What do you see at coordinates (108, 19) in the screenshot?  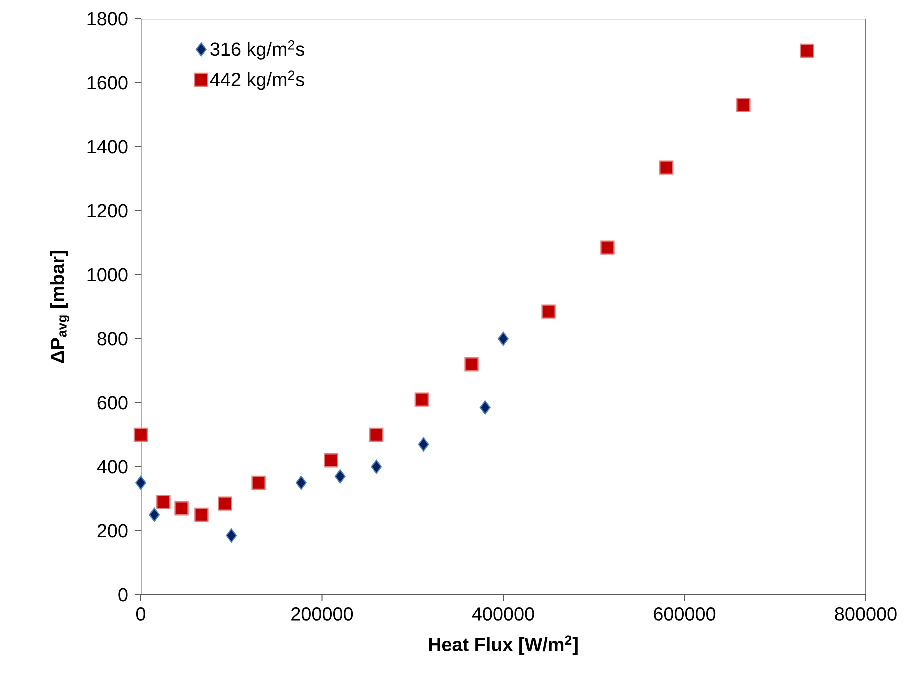 I see `y-tick-label: 1800` at bounding box center [108, 19].